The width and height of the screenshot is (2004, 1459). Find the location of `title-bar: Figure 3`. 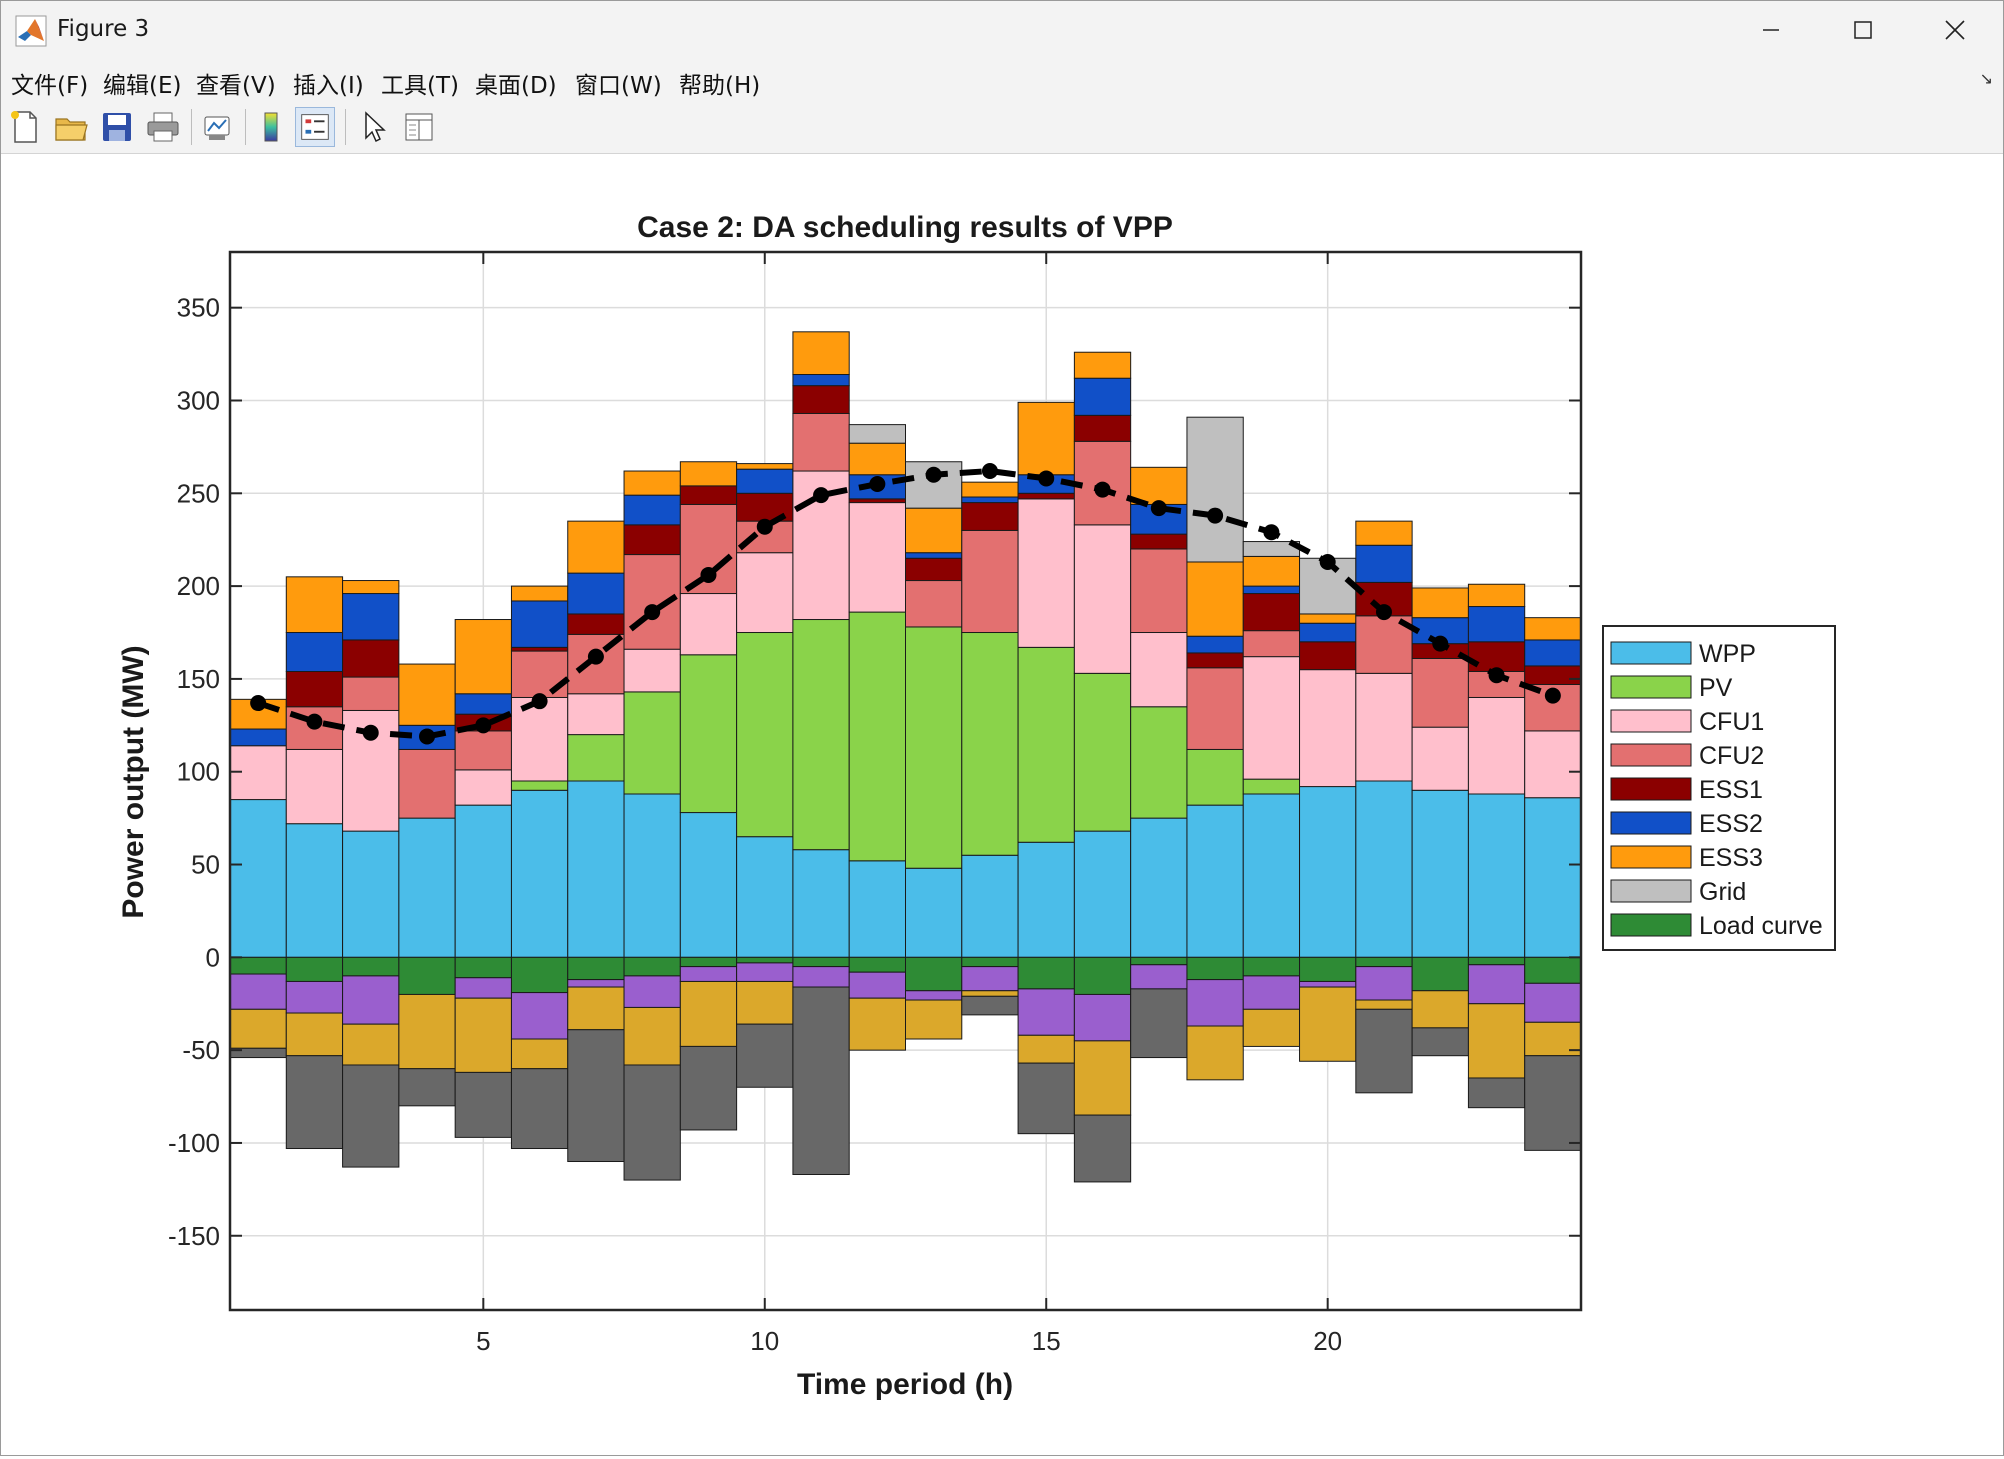

title-bar: Figure 3 is located at coordinates (1002, 30).